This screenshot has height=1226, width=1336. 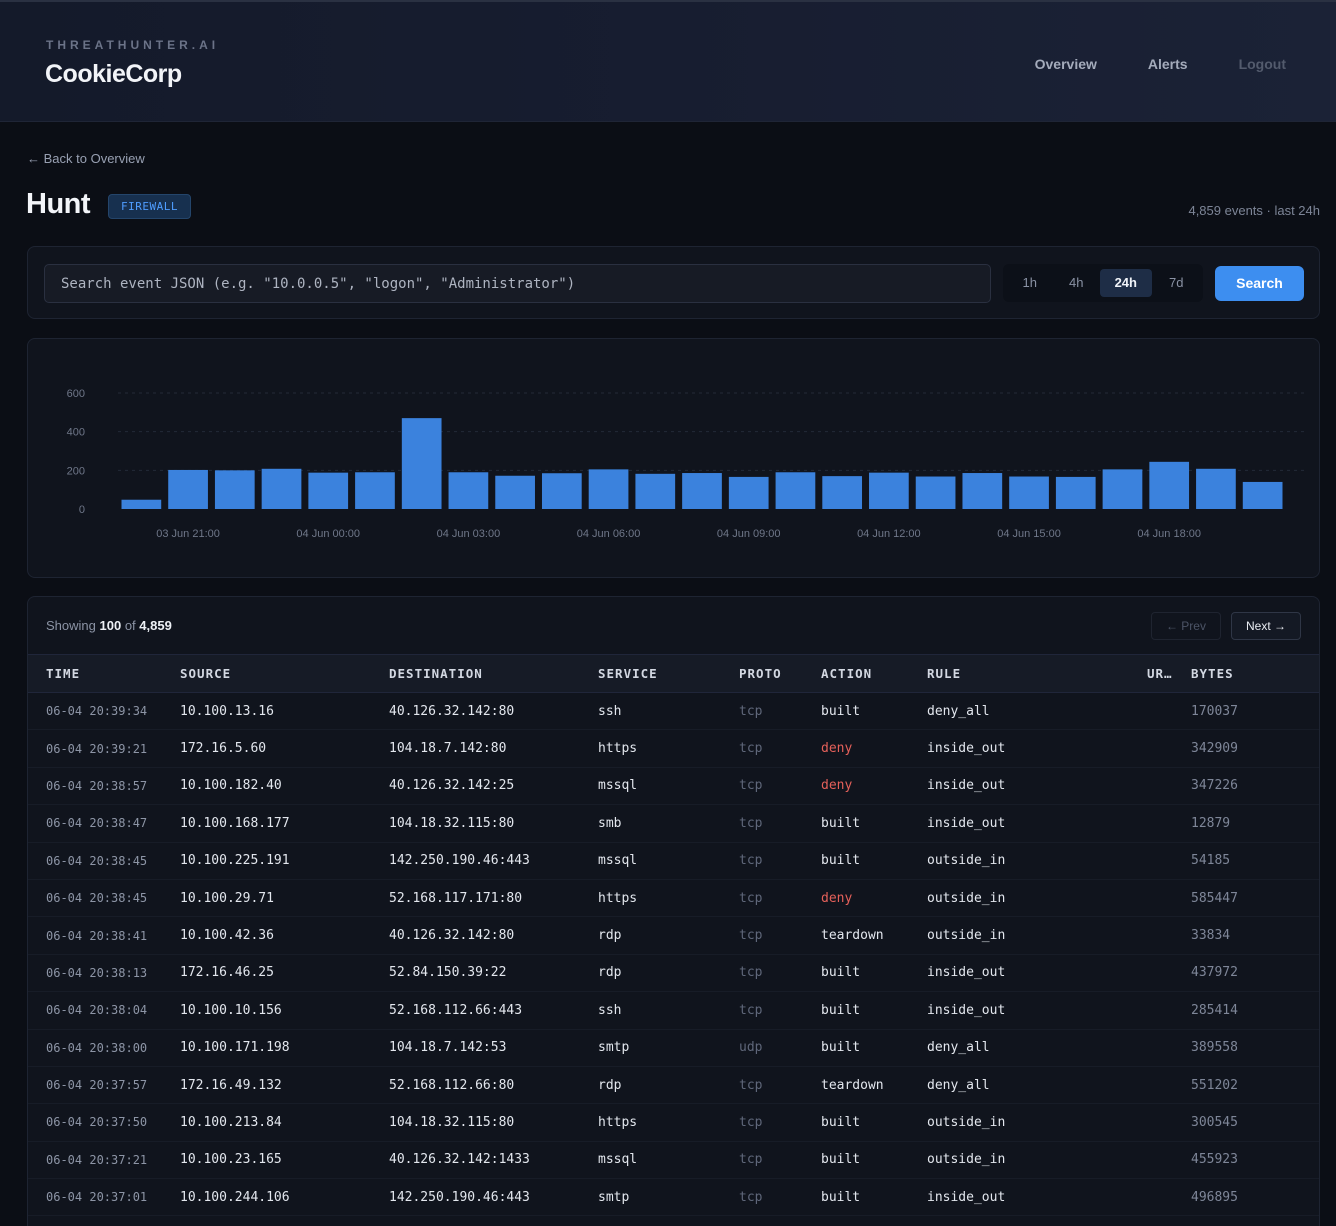 I want to click on search-button: Search, so click(x=1259, y=283).